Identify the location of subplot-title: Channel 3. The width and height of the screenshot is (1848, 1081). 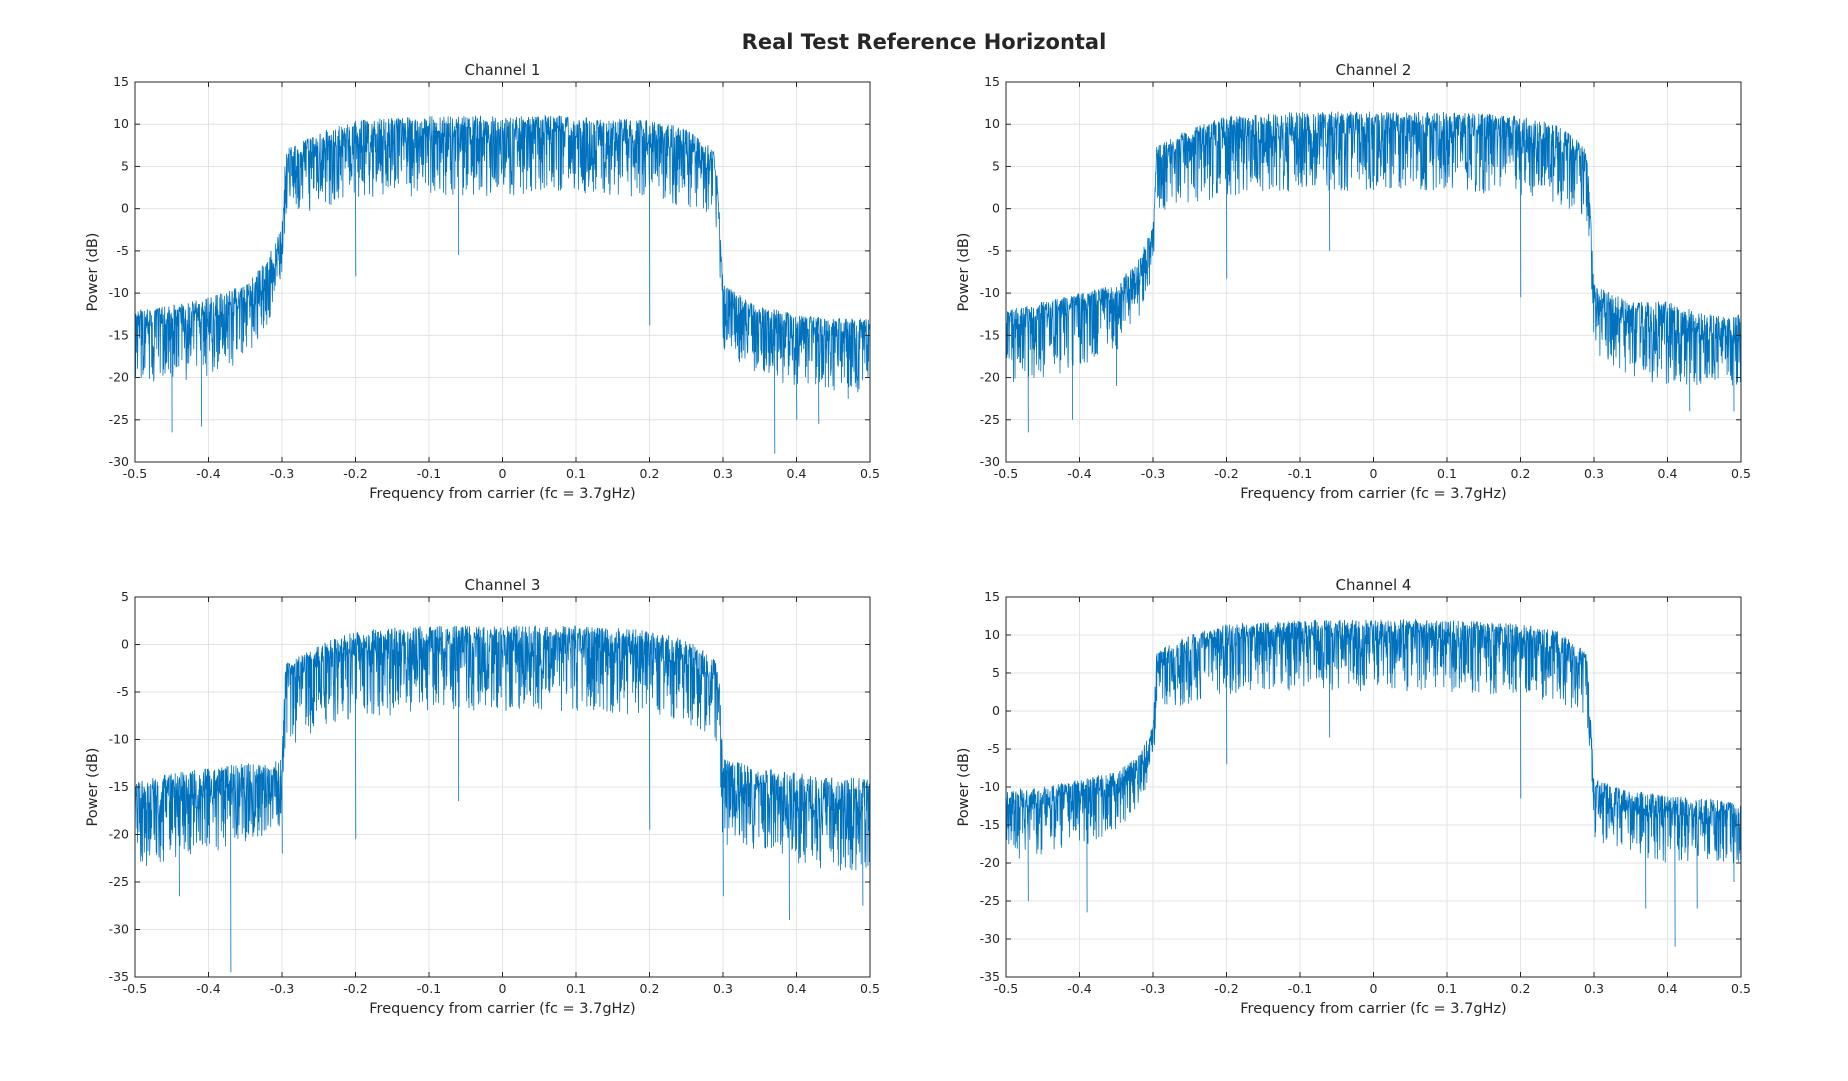
(503, 585).